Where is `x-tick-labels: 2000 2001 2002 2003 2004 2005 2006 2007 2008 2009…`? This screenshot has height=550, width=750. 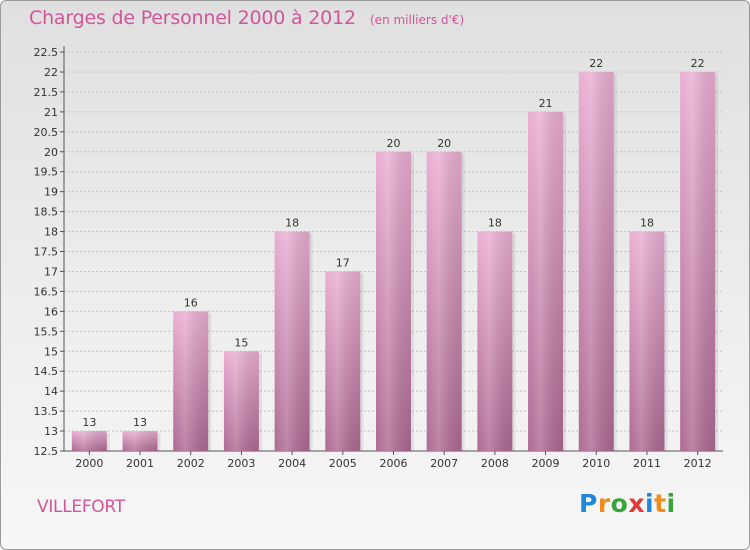 x-tick-labels: 2000 2001 2002 2003 2004 2005 2006 2007 2008 2009… is located at coordinates (393, 460).